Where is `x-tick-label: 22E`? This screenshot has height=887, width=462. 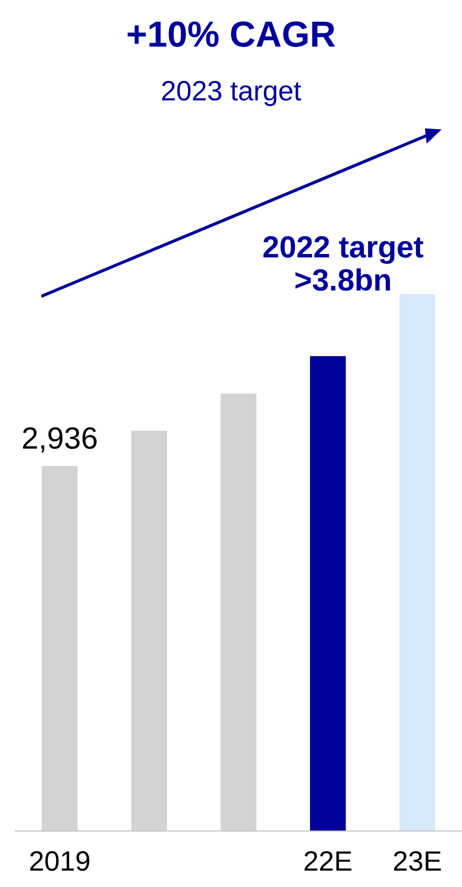 x-tick-label: 22E is located at coordinates (328, 861).